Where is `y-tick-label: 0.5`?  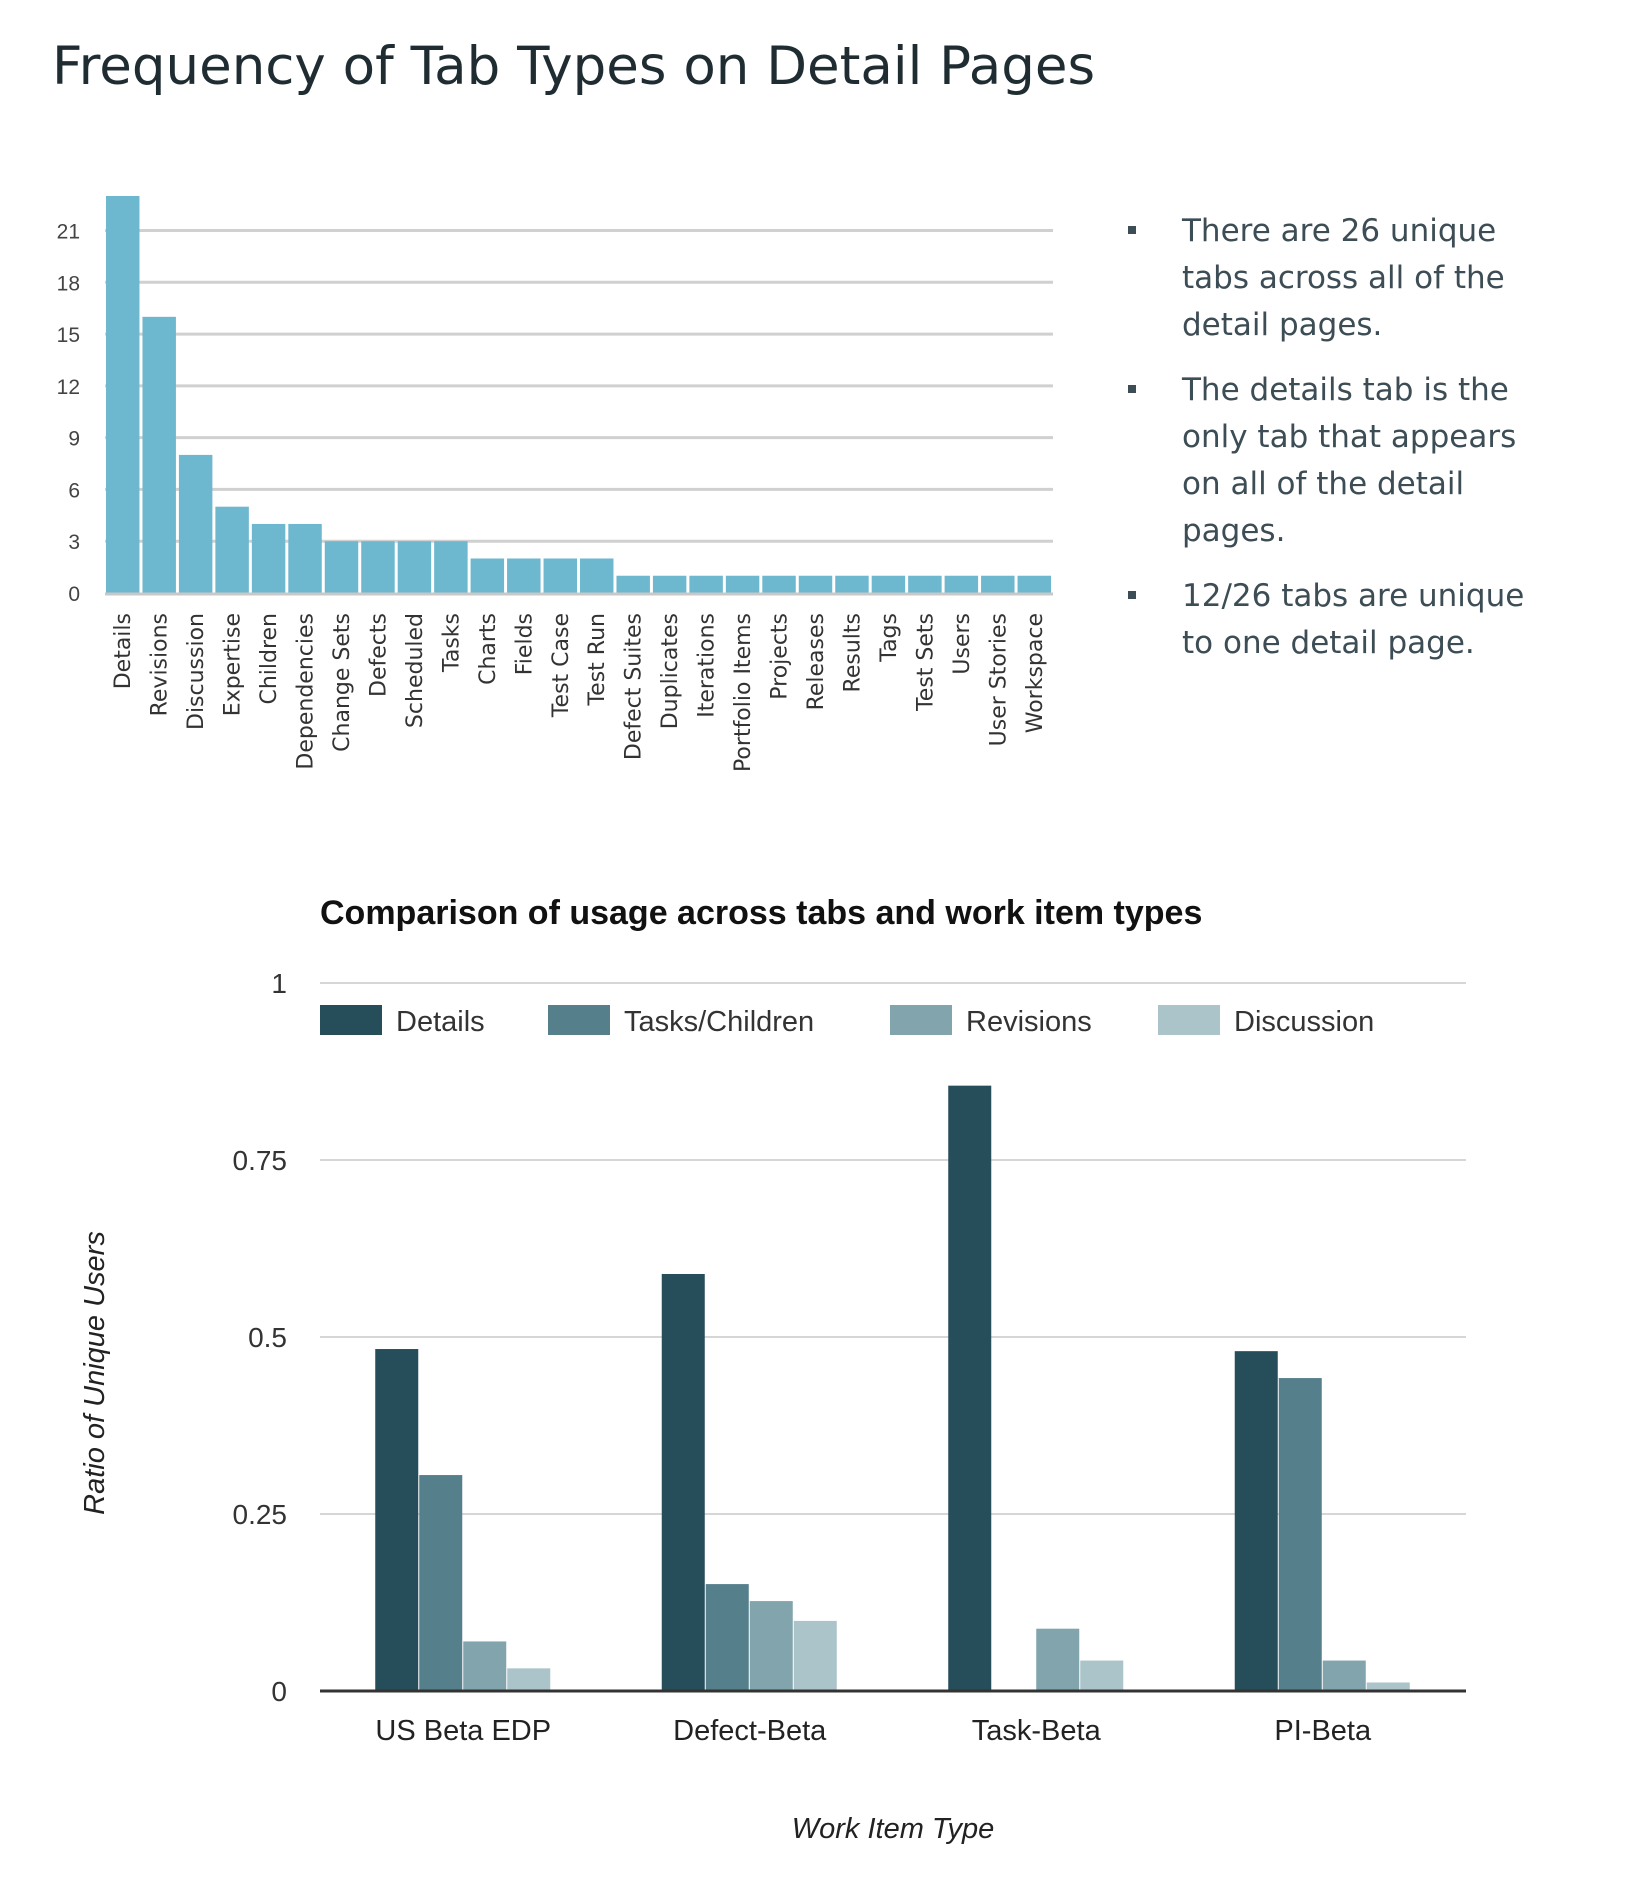 y-tick-label: 0.5 is located at coordinates (267, 1337).